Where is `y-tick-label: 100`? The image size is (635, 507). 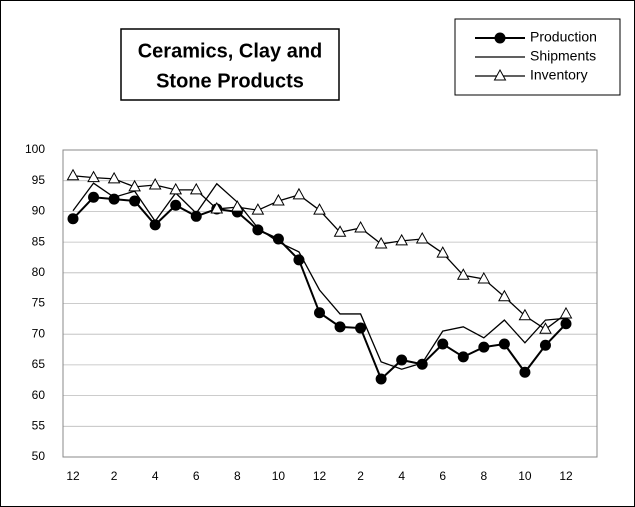
y-tick-label: 100 is located at coordinates (35, 149).